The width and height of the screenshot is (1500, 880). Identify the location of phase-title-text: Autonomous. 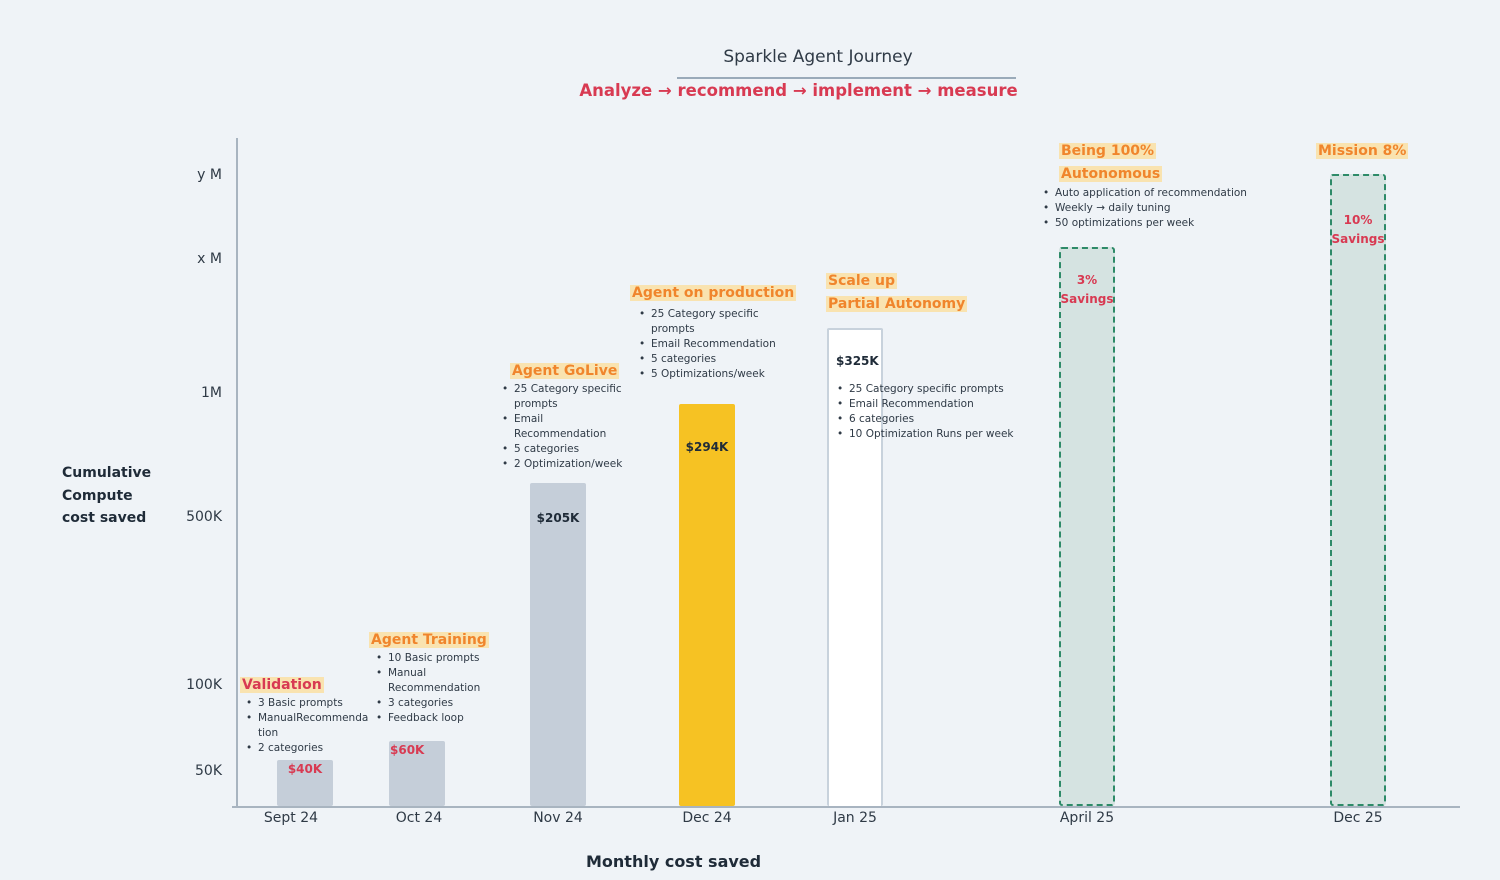
(1111, 173).